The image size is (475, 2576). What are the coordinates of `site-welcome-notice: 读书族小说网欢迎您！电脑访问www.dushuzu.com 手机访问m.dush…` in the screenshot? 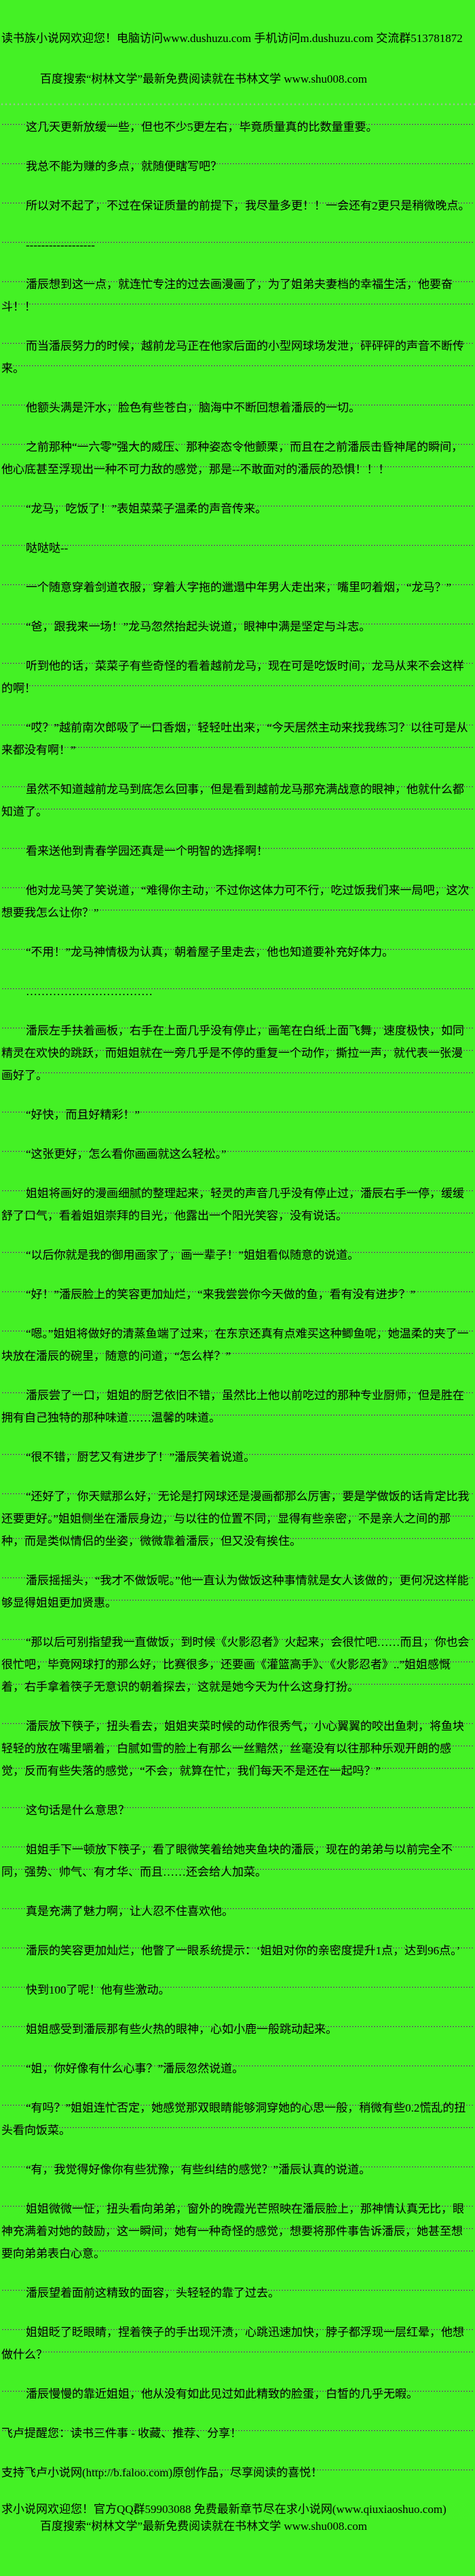 It's located at (232, 38).